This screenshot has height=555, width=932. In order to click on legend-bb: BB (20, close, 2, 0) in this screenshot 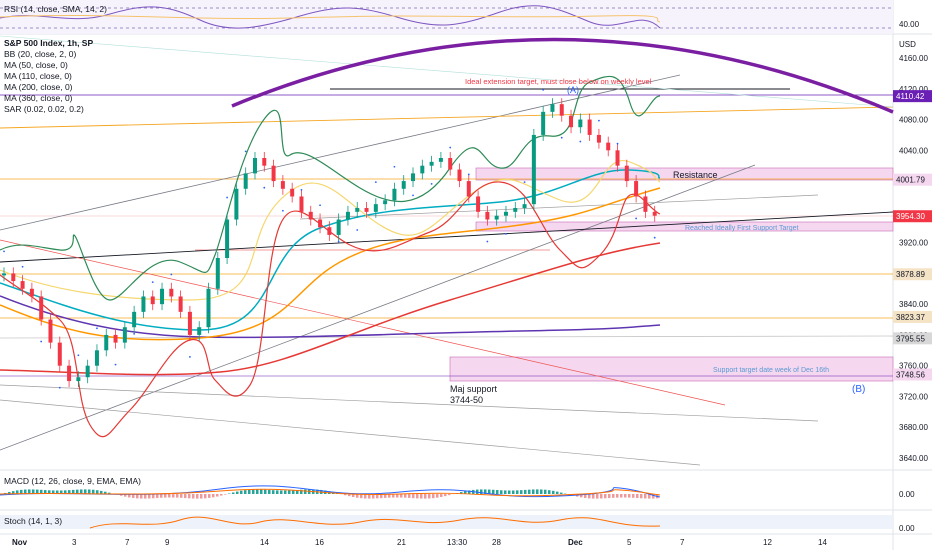, I will do `click(48, 54)`.